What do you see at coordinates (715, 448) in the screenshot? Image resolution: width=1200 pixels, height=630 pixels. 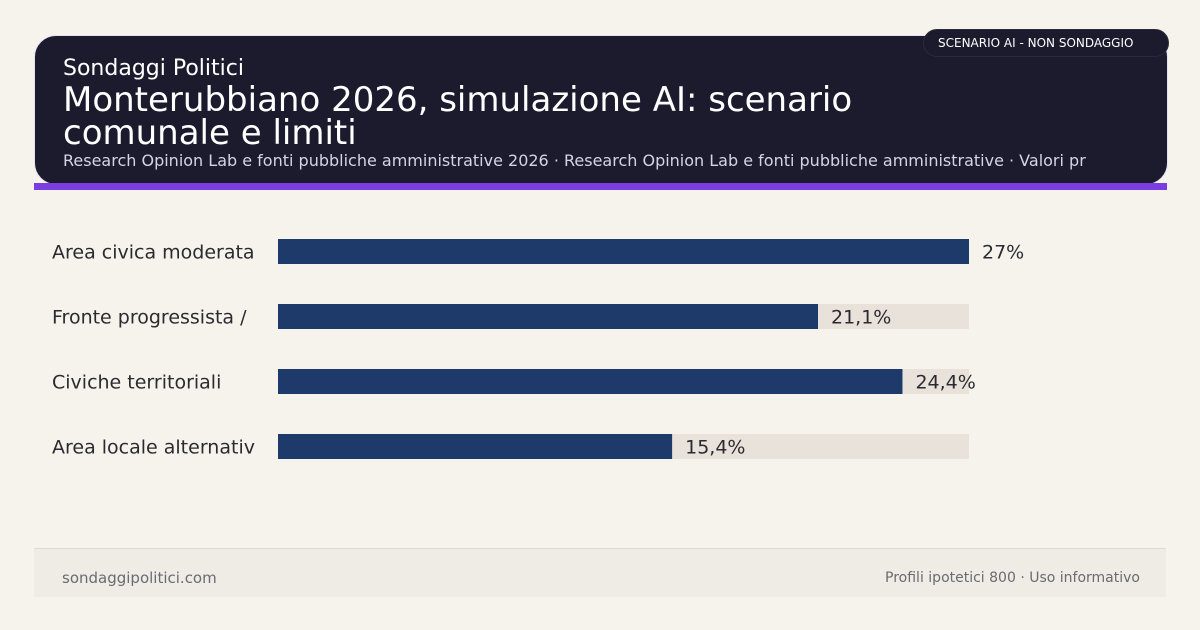 I see `value-label: 15,4%` at bounding box center [715, 448].